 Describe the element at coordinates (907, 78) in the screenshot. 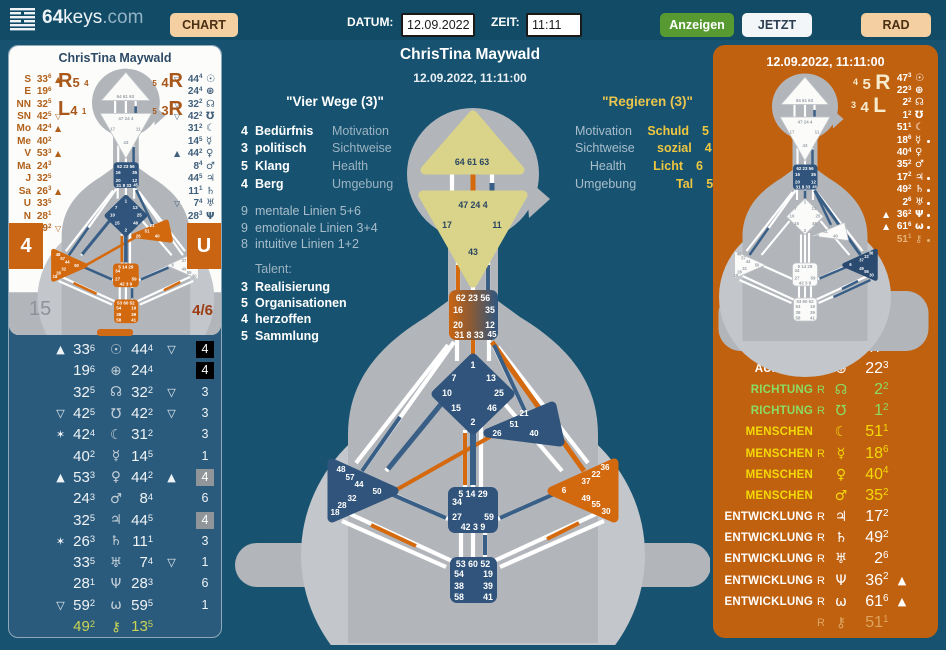

I see `transit-mini-row: 47 3 ☉` at that location.